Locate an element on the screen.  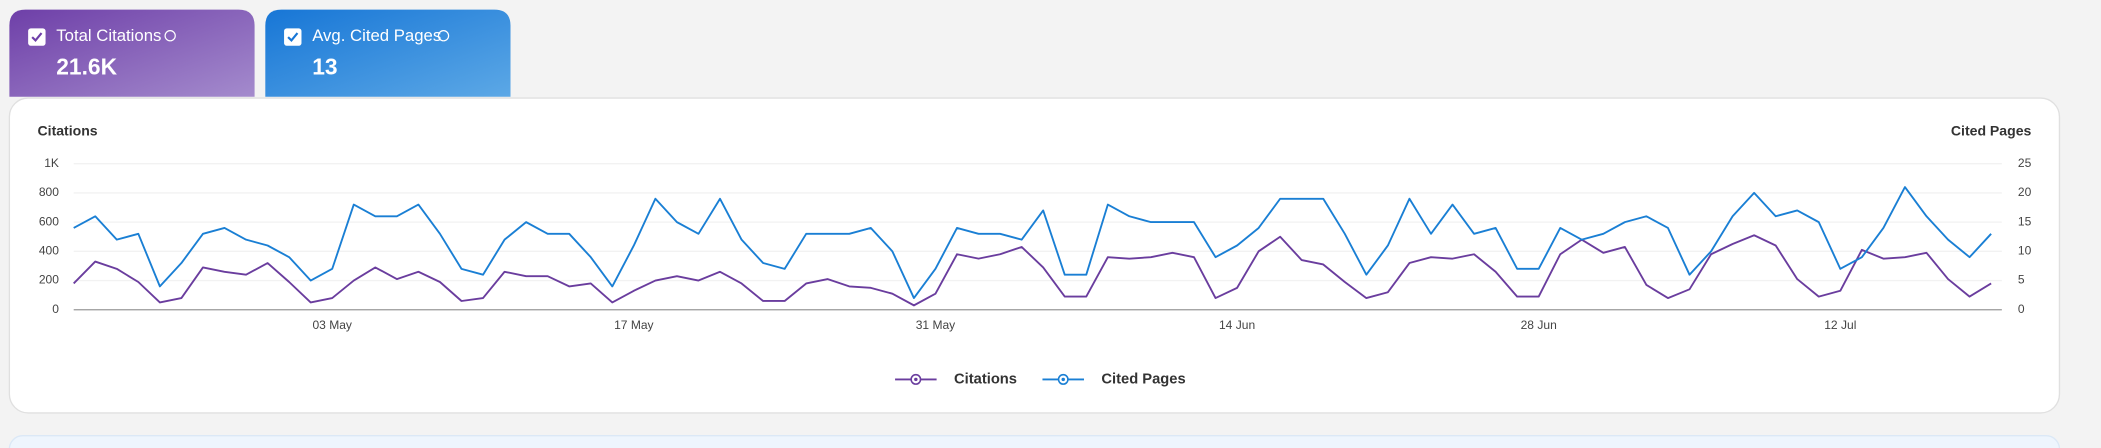
card: Total Citations 21.6K is located at coordinates (132, 53).